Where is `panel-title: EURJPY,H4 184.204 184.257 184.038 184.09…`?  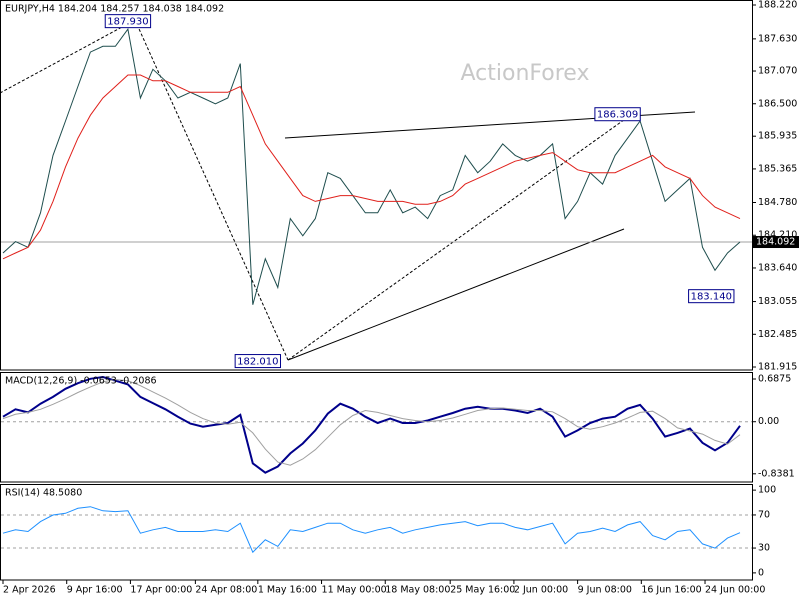
panel-title: EURJPY,H4 184.204 184.257 184.038 184.09… is located at coordinates (114, 9).